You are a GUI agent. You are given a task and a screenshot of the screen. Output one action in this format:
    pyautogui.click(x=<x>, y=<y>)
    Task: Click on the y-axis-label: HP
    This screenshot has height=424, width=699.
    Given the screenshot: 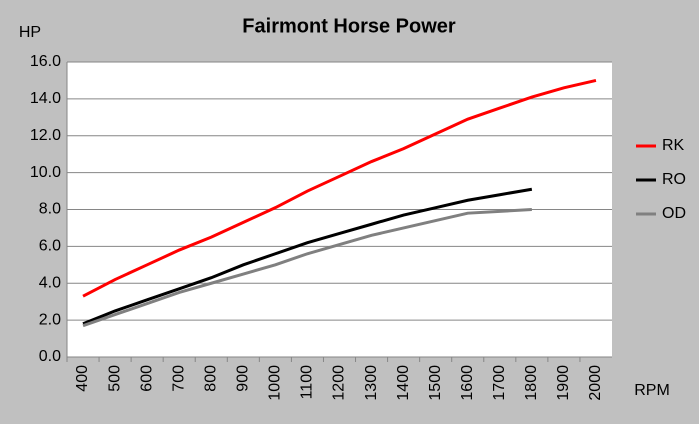 What is the action you would take?
    pyautogui.click(x=30, y=32)
    